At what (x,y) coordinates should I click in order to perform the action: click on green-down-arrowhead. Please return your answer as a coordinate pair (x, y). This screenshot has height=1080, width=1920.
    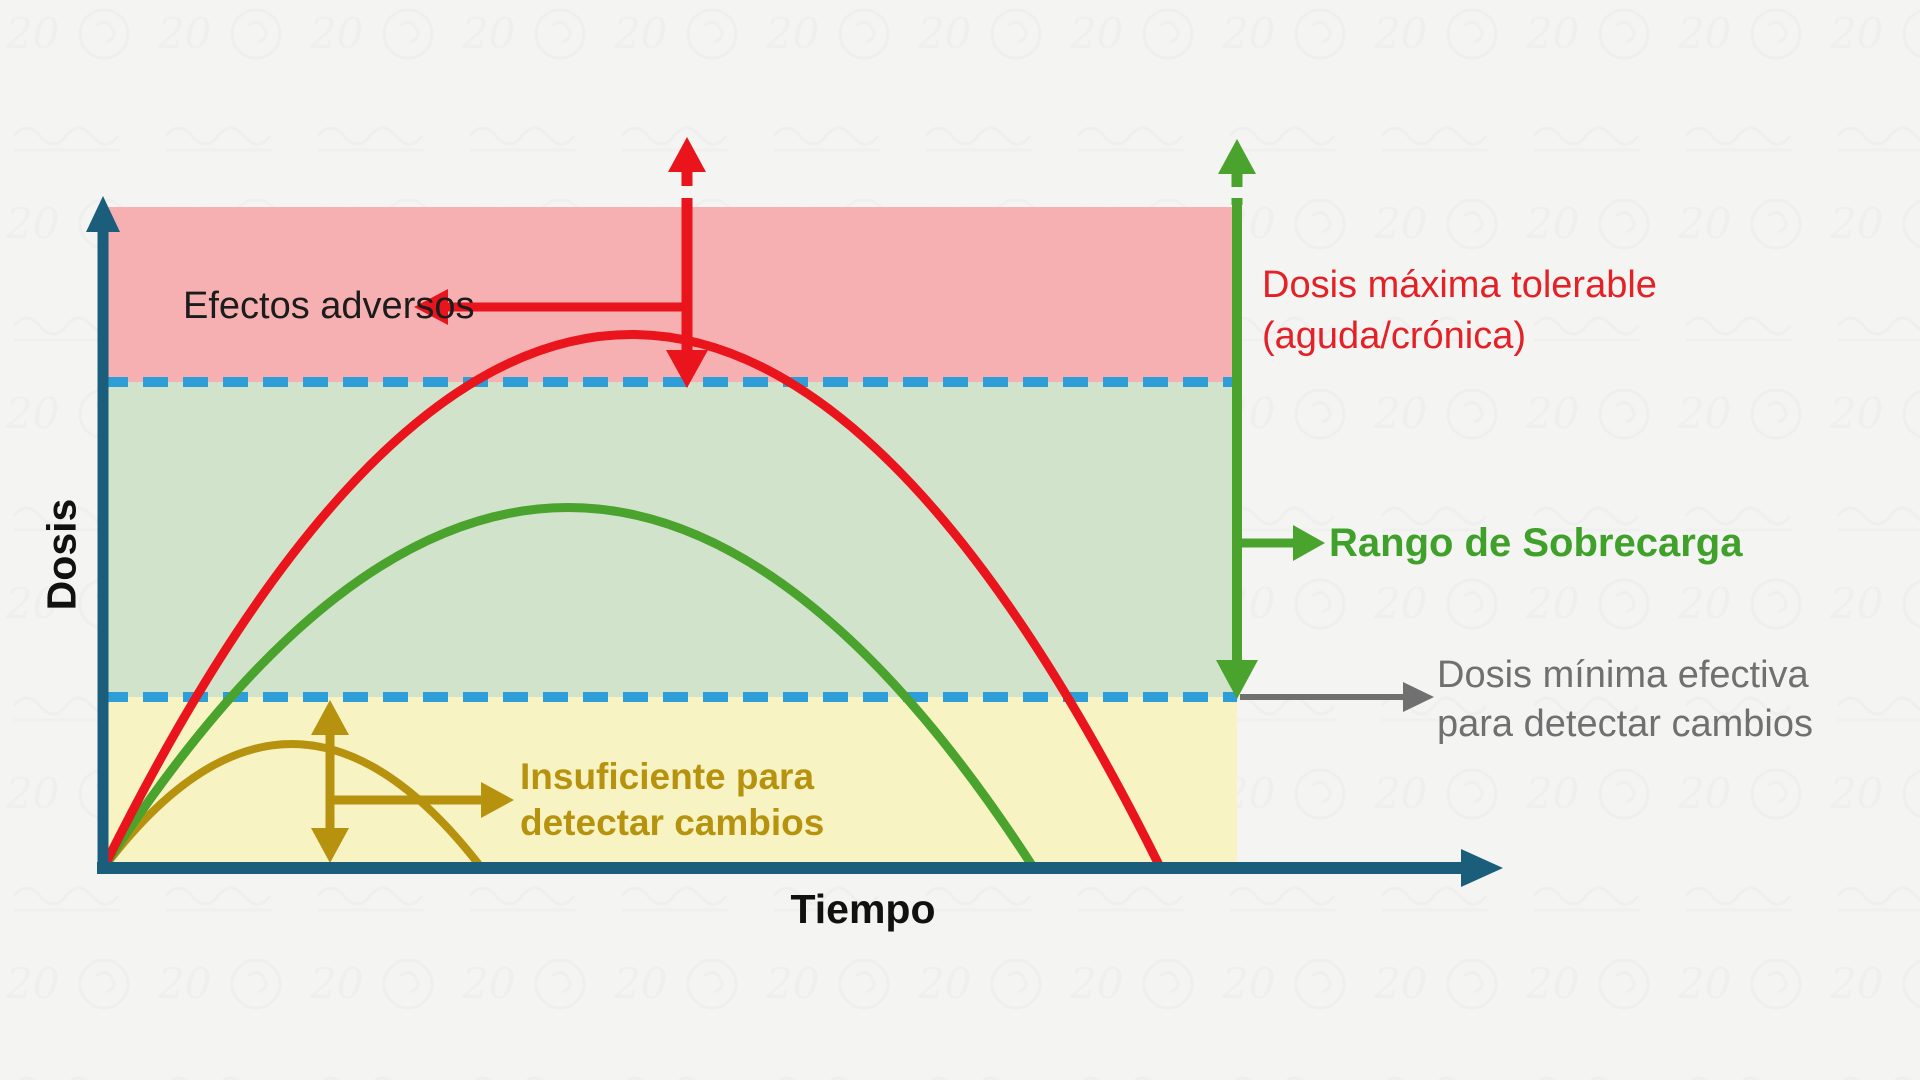
    Looking at the image, I should click on (1237, 679).